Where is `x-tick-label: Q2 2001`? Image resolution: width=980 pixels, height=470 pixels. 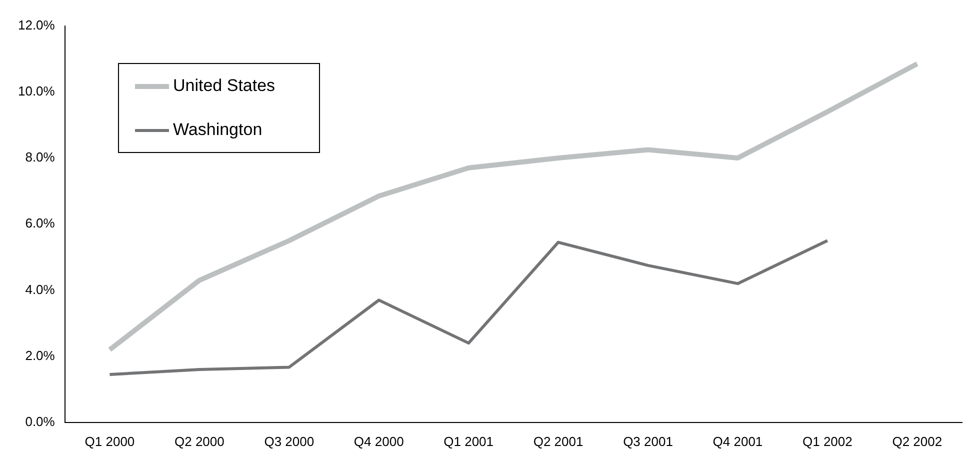
x-tick-label: Q2 2001 is located at coordinates (558, 441).